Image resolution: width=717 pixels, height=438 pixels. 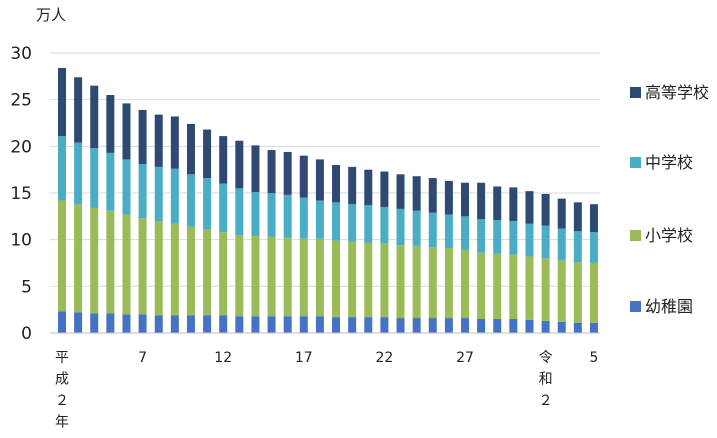 I want to click on y-tick-label: 15, so click(x=21, y=194).